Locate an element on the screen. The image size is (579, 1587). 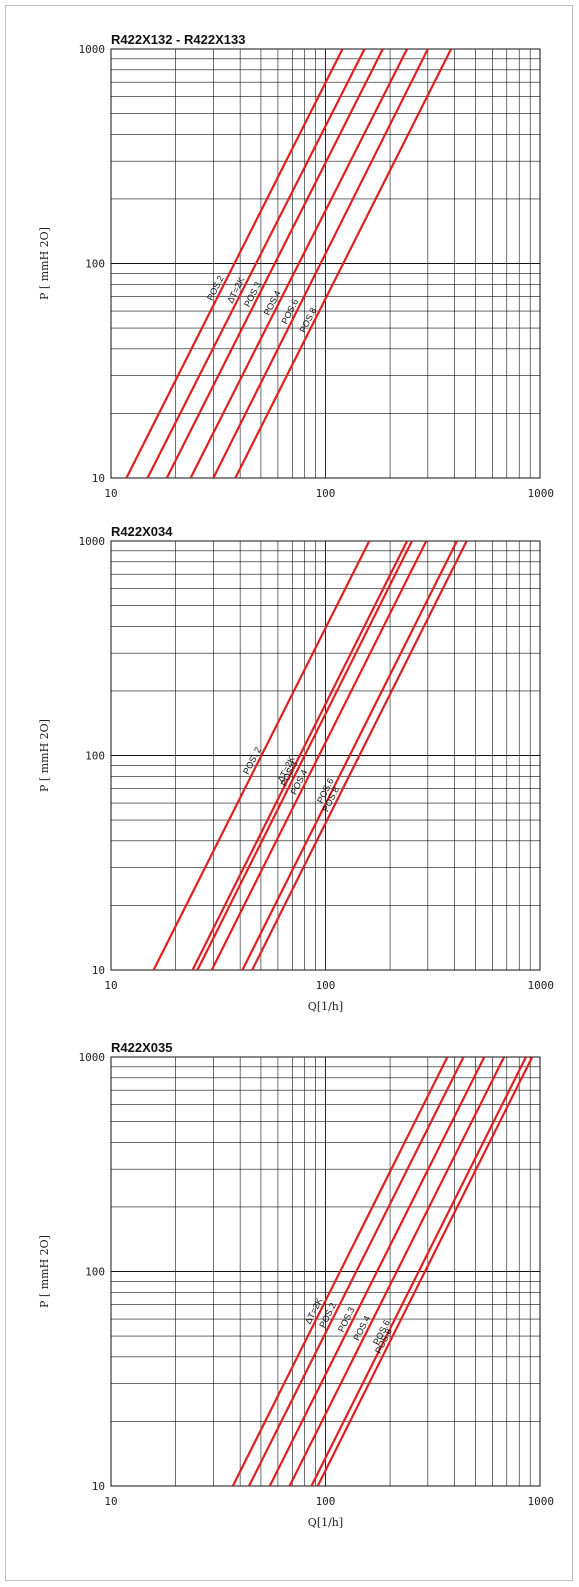
chart-title: R422X034 is located at coordinates (142, 531).